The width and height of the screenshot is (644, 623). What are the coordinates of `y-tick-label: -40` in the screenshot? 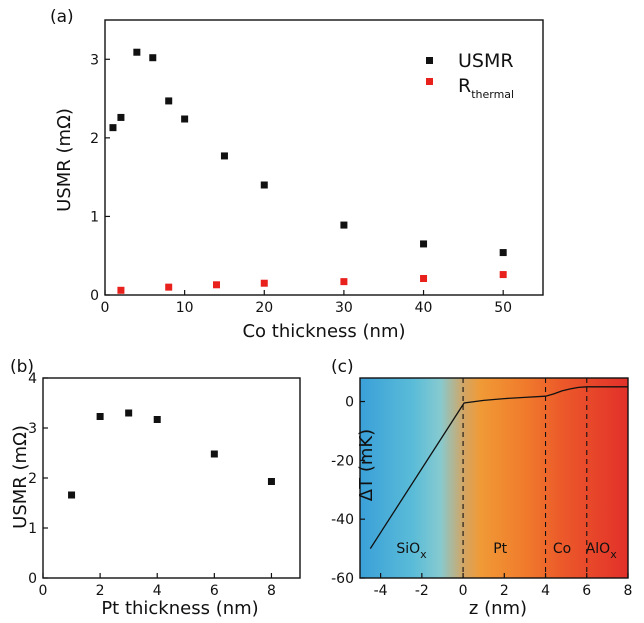 It's located at (342, 520).